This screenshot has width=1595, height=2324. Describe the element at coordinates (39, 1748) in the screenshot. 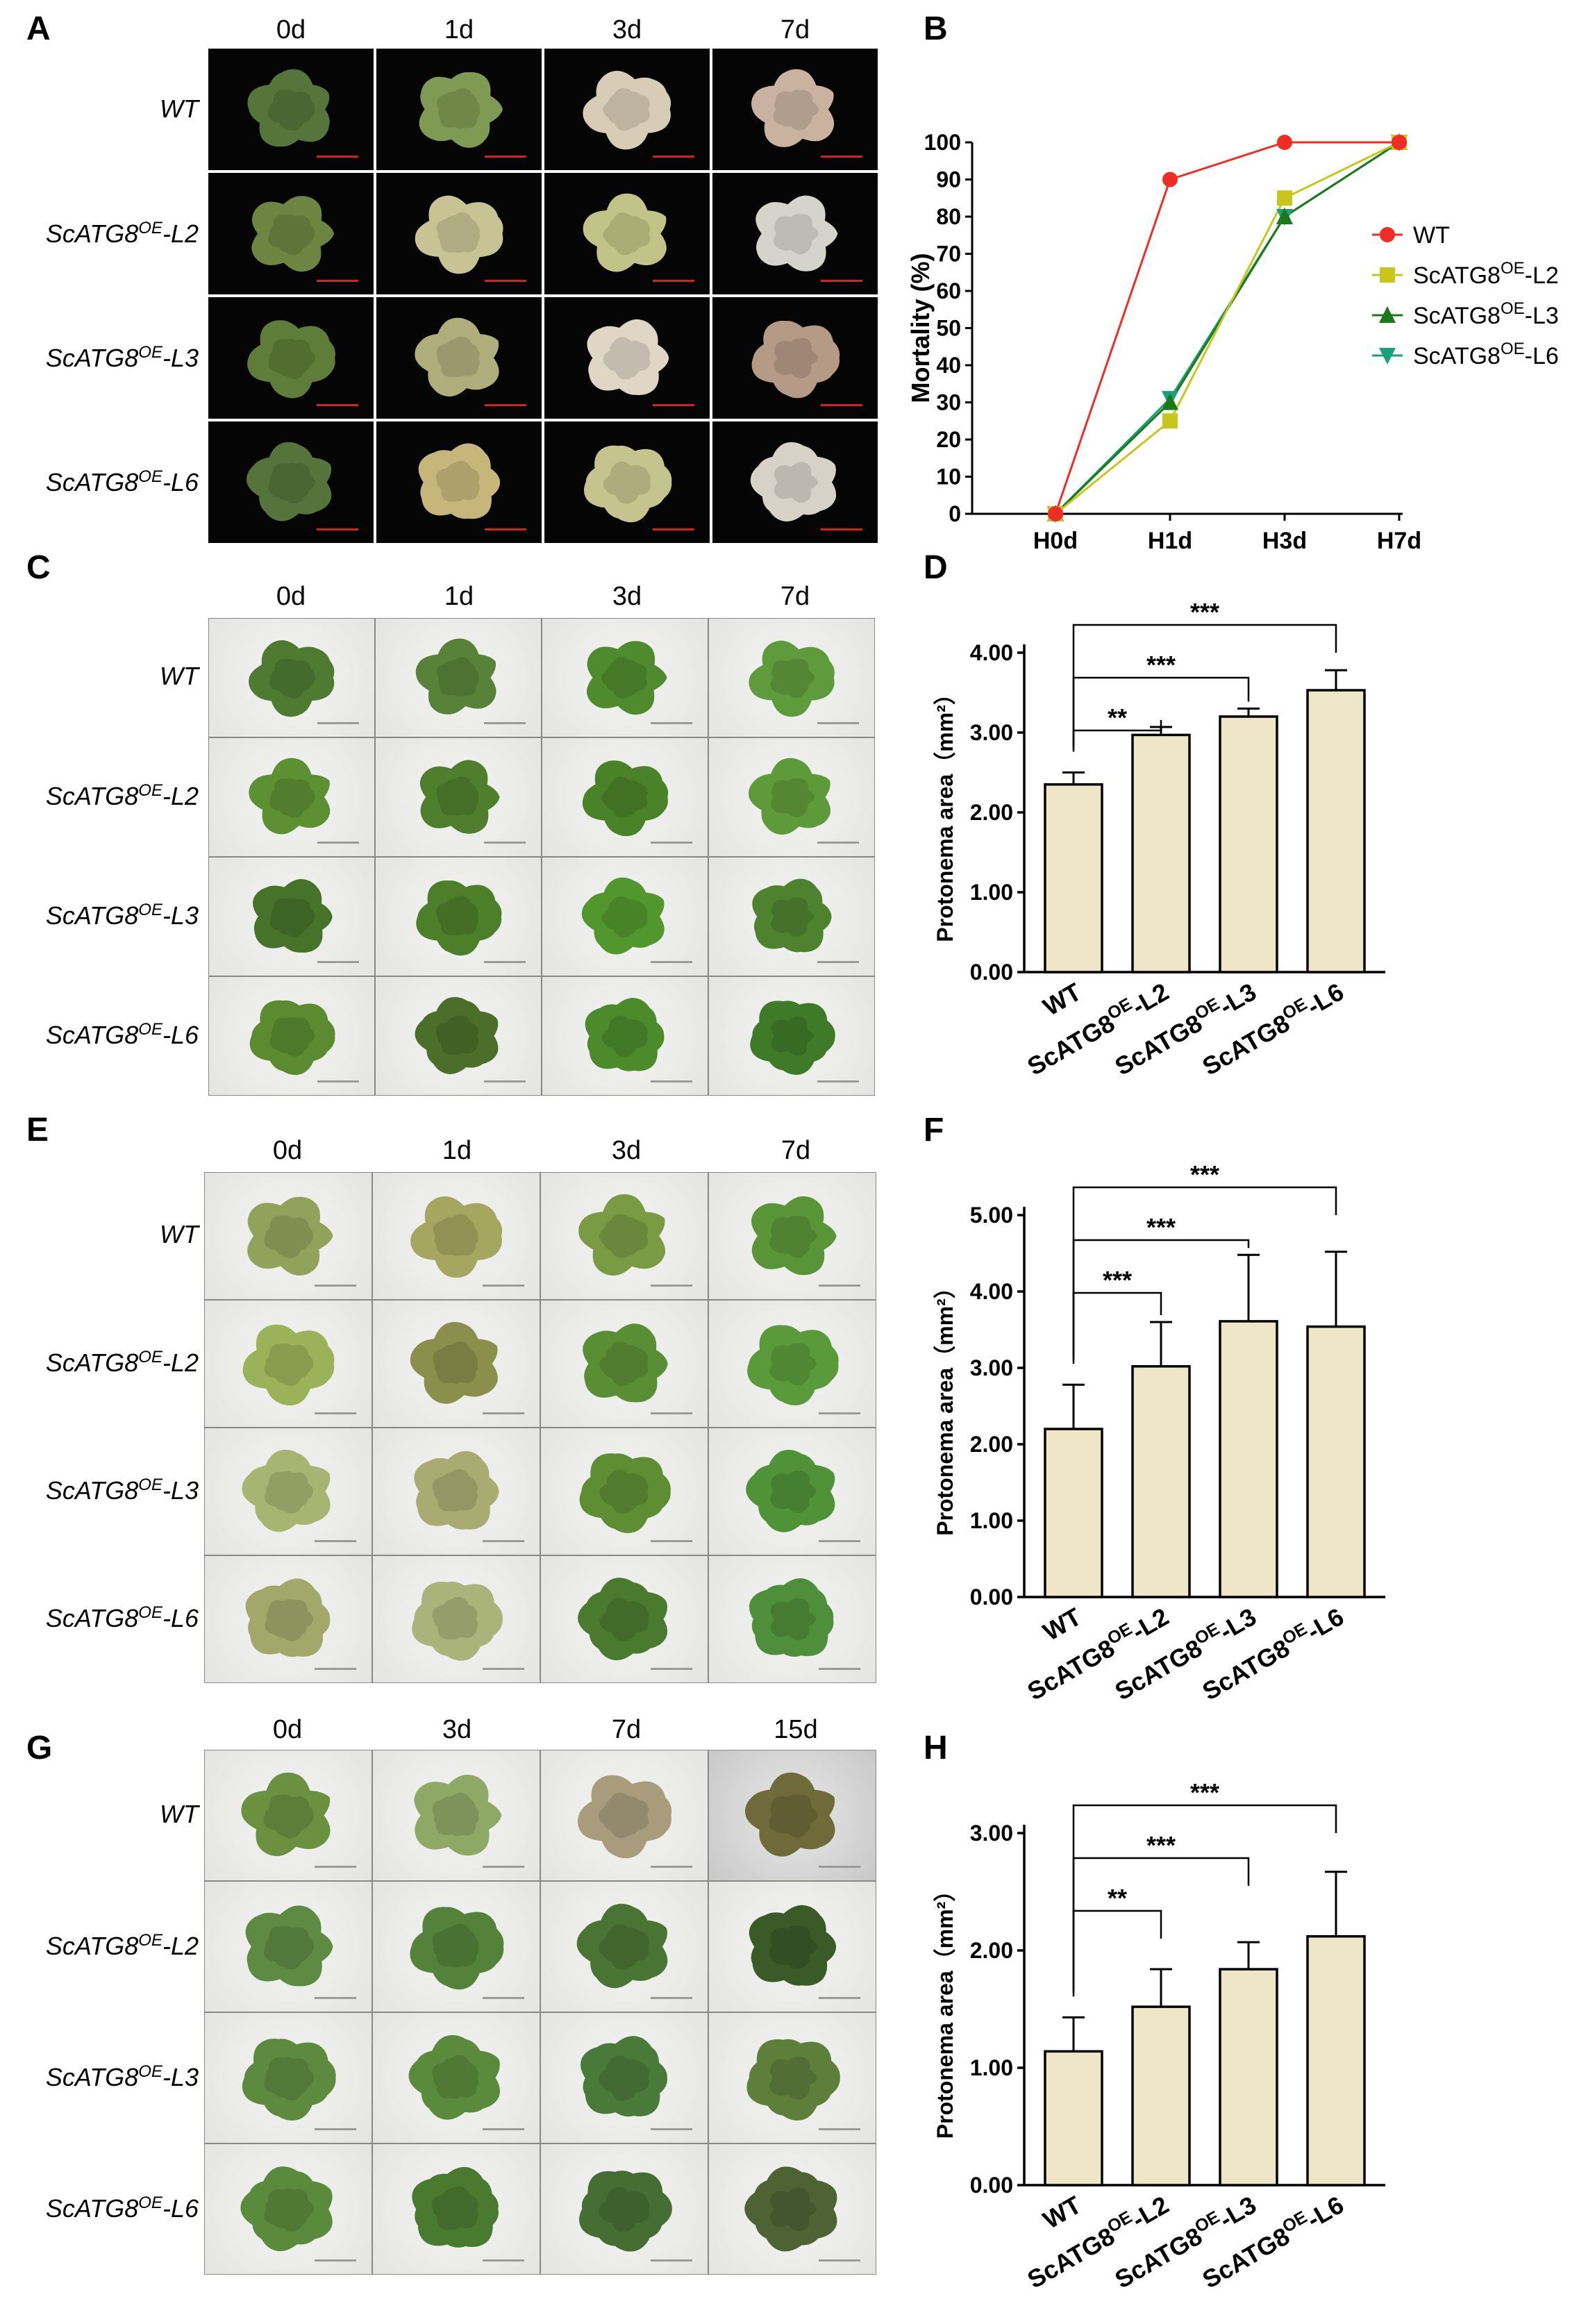

I see `panel-letter-g: G` at that location.